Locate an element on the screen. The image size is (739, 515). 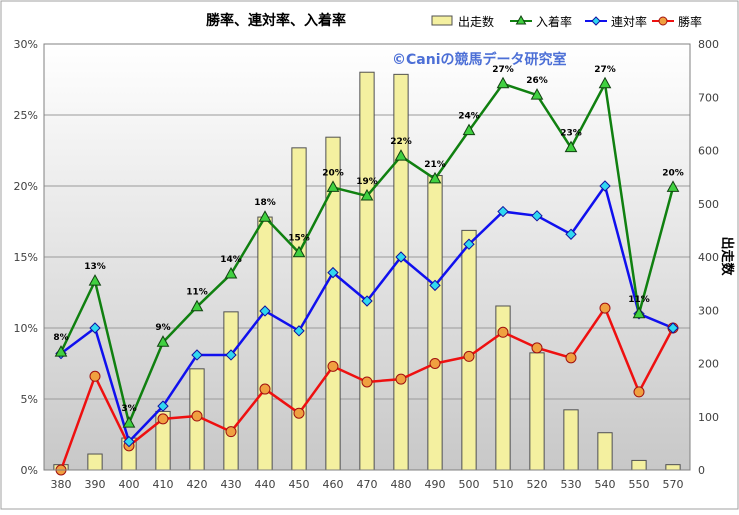
marker-入着率-520 is located at coordinates (537, 94).